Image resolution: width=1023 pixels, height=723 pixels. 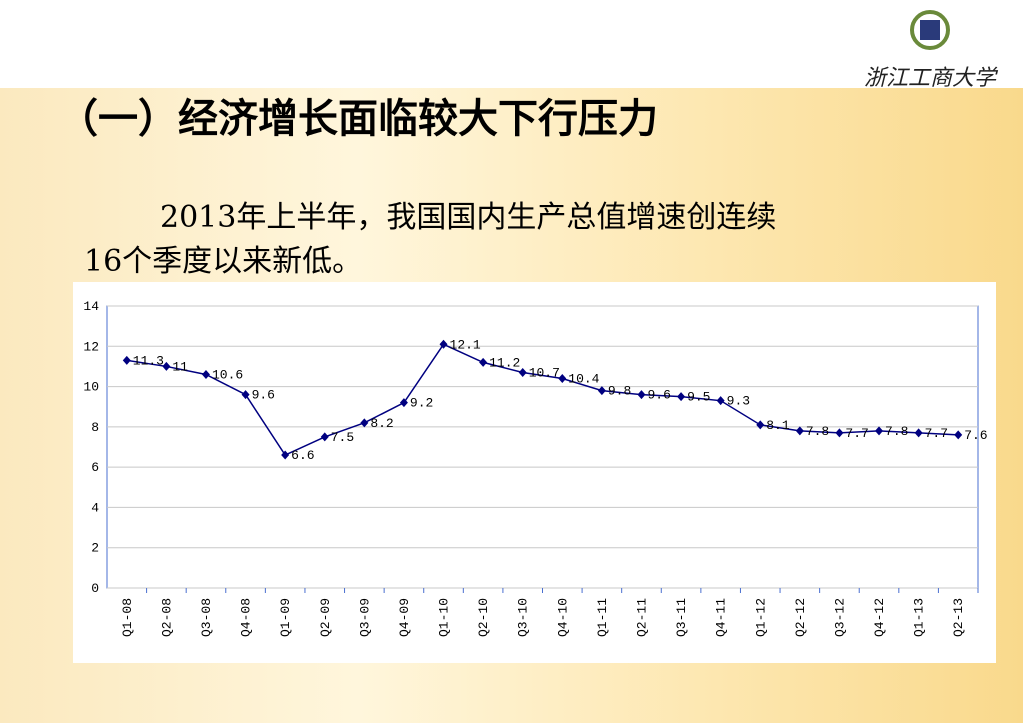 What do you see at coordinates (698, 397) in the screenshot?
I see `data-label: 9.5` at bounding box center [698, 397].